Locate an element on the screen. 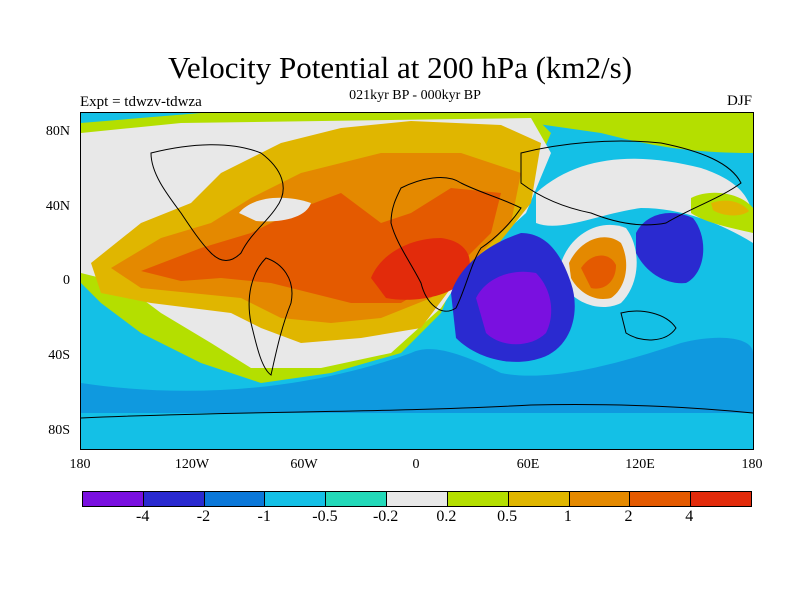 This screenshot has width=800, height=600. chart-subtitle: 021kyr BP - 000kyr BP is located at coordinates (415, 95).